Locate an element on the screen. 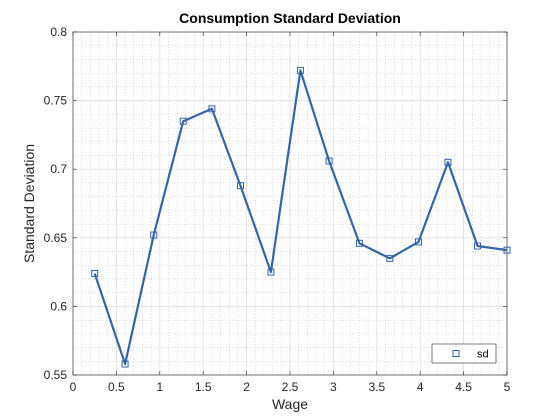 The image size is (560, 420). y-tick-label: 0.7 is located at coordinates (58, 169).